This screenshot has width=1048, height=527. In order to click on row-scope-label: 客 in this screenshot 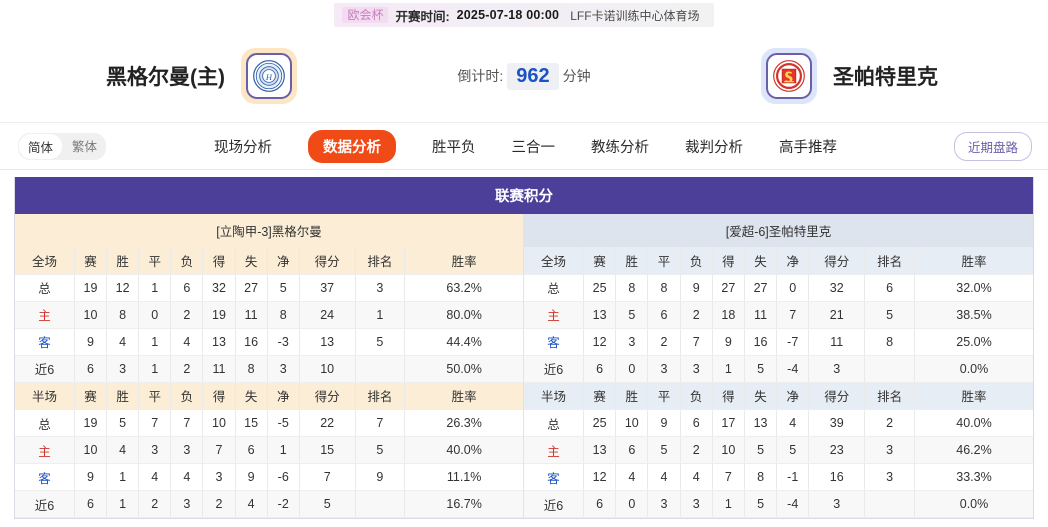, I will do `click(554, 477)`.